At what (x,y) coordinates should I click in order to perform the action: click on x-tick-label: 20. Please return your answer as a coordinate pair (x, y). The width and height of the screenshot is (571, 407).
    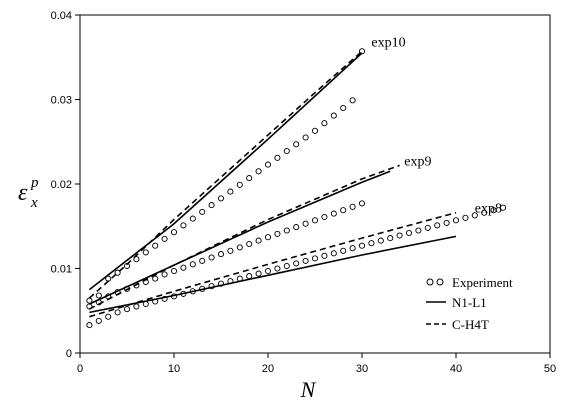
    Looking at the image, I should click on (268, 369).